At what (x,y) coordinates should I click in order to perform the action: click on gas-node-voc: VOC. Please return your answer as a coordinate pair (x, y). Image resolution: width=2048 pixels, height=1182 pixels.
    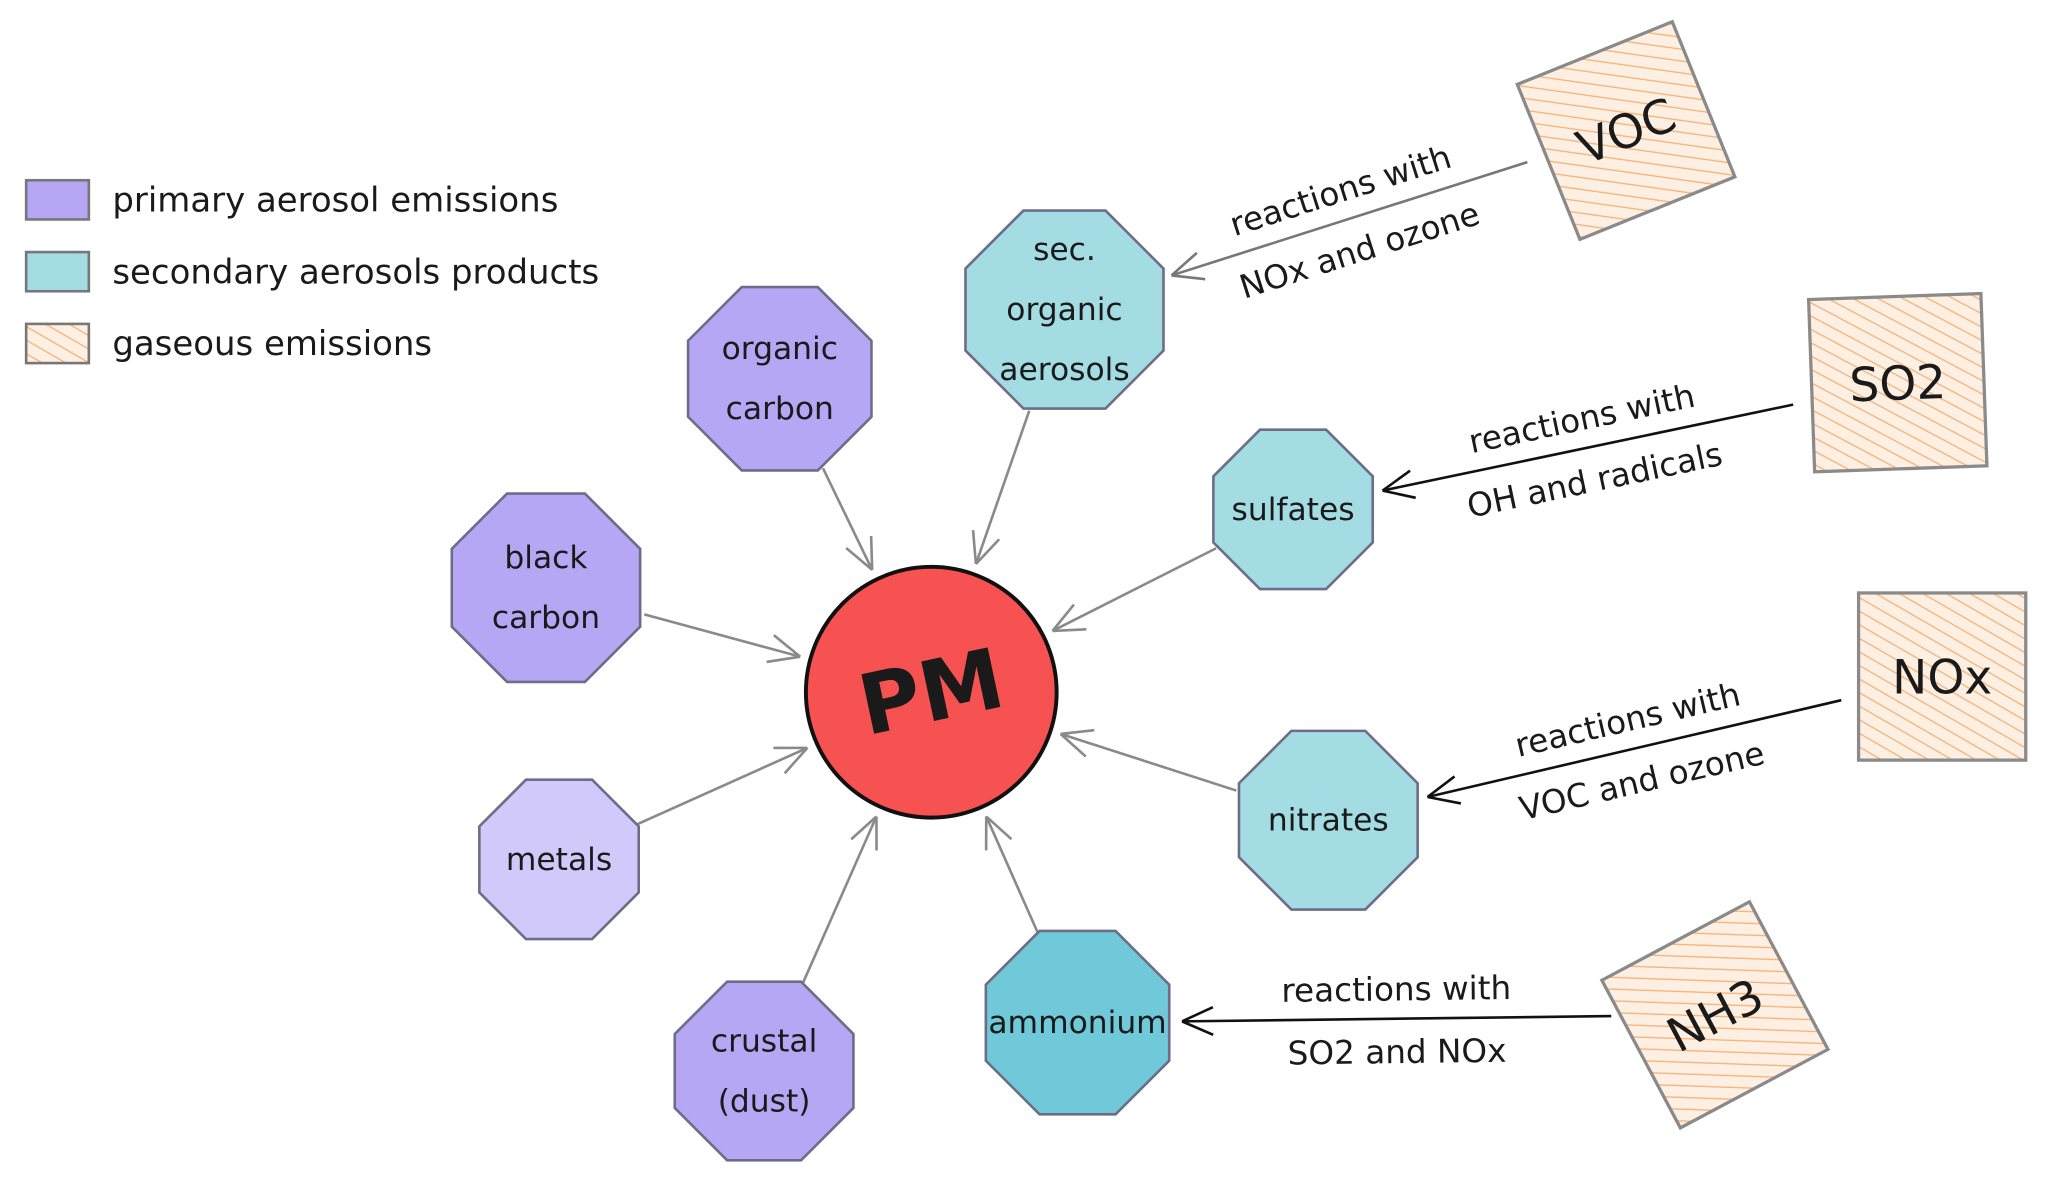
    Looking at the image, I should click on (1626, 130).